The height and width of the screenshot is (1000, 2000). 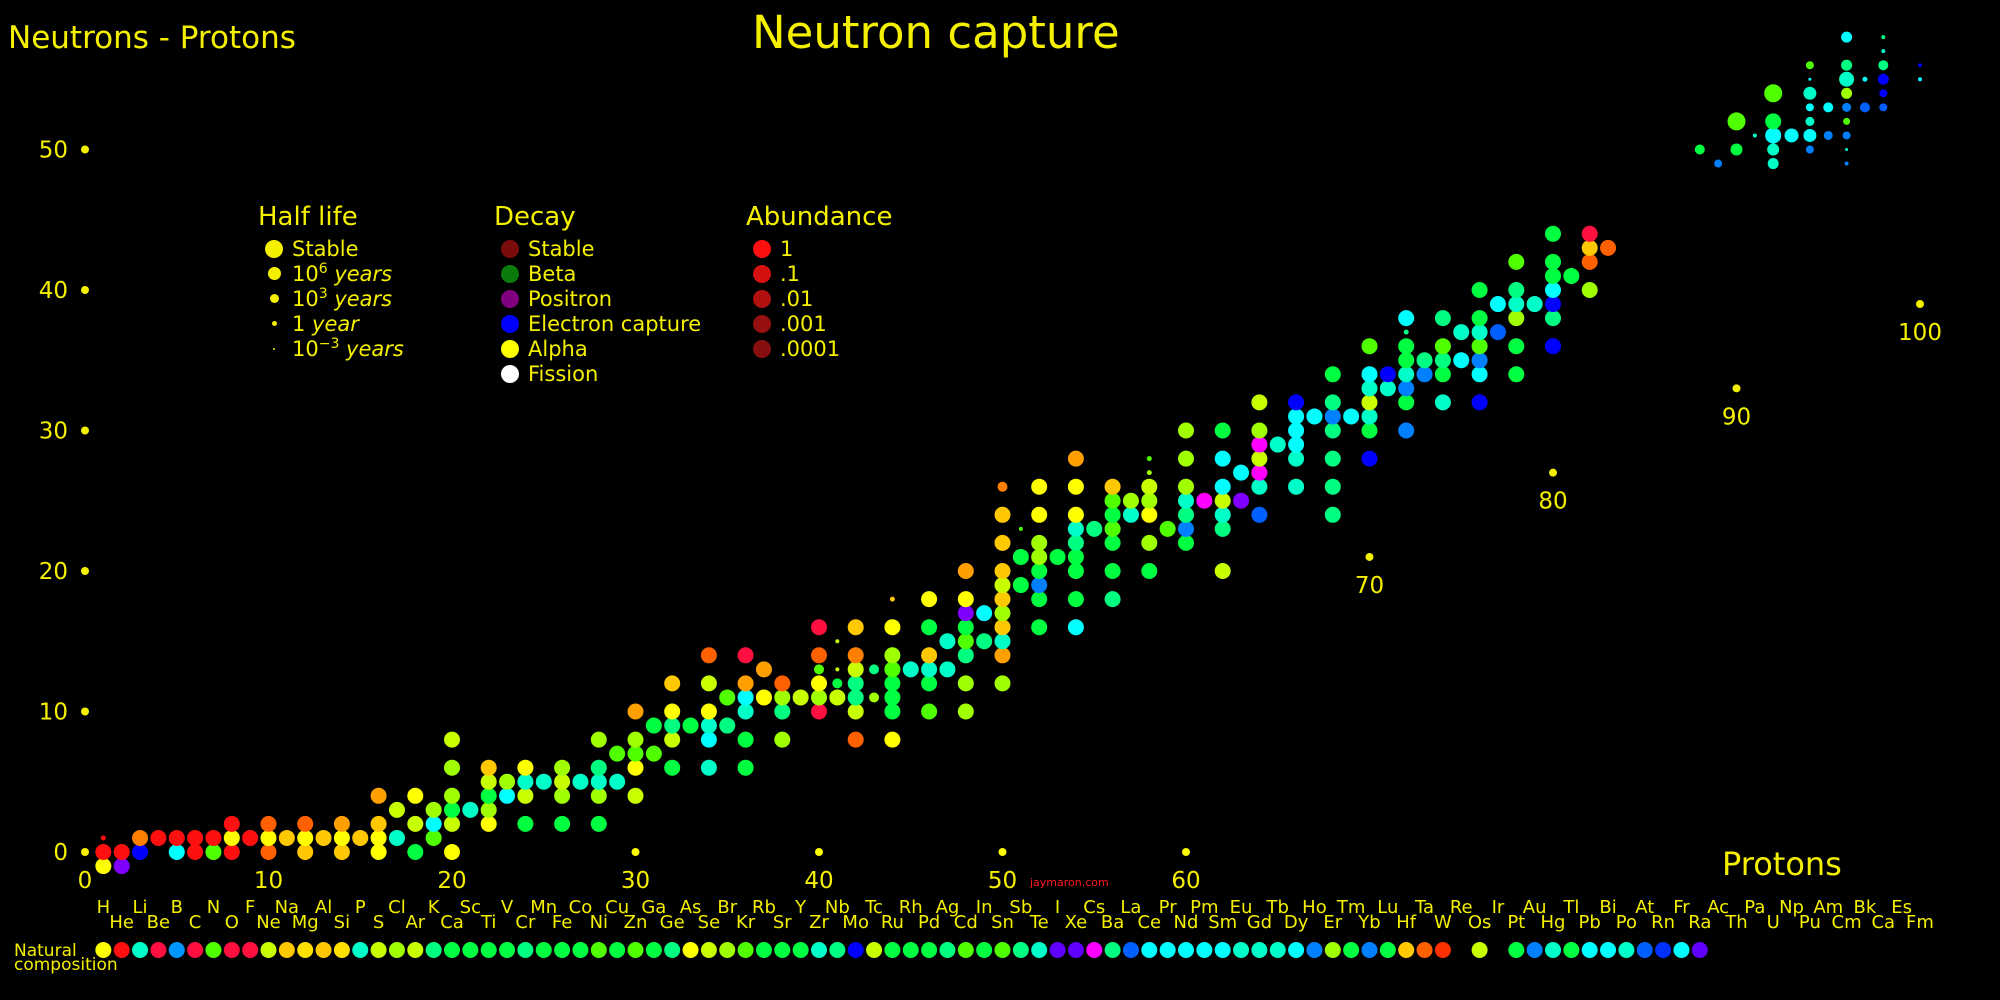 I want to click on element-symbol: Pm, so click(x=1204, y=907).